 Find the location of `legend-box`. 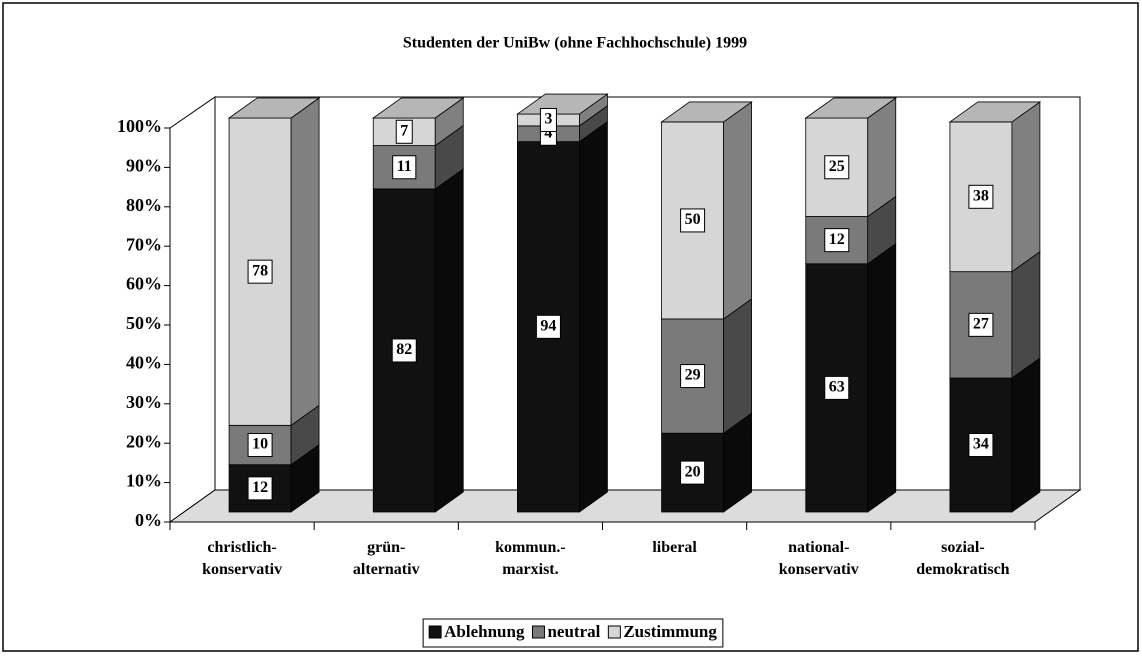

legend-box is located at coordinates (573, 633).